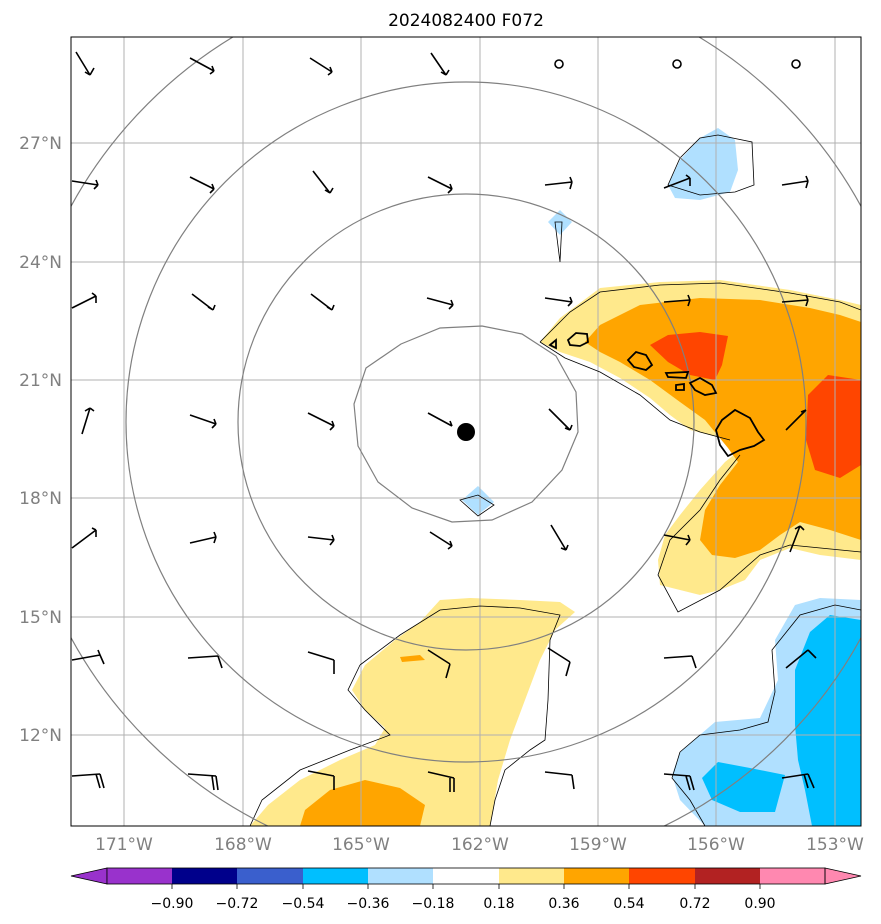  Describe the element at coordinates (498, 904) in the screenshot. I see `colorbar-tick-label: 0.18` at that location.